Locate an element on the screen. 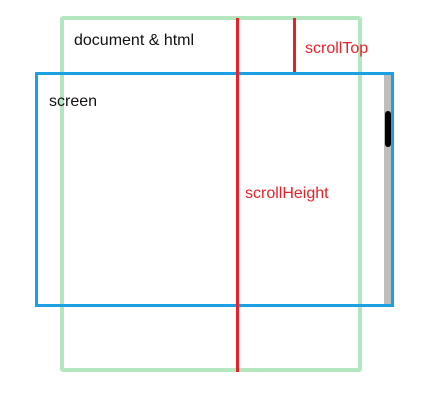  screen-label: screen is located at coordinates (73, 102).